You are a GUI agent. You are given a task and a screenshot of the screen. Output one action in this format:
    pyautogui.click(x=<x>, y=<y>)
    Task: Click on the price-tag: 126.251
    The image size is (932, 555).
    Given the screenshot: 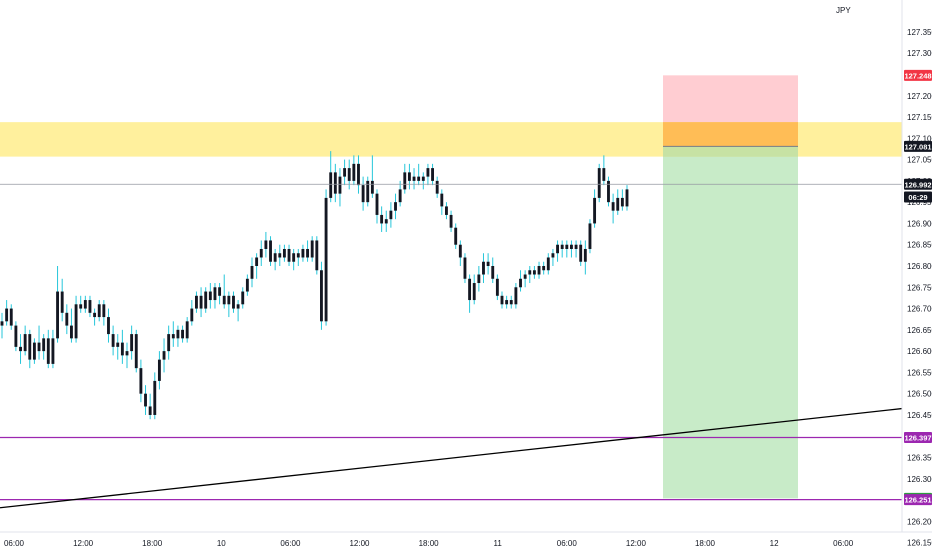 What is the action you would take?
    pyautogui.click(x=918, y=500)
    